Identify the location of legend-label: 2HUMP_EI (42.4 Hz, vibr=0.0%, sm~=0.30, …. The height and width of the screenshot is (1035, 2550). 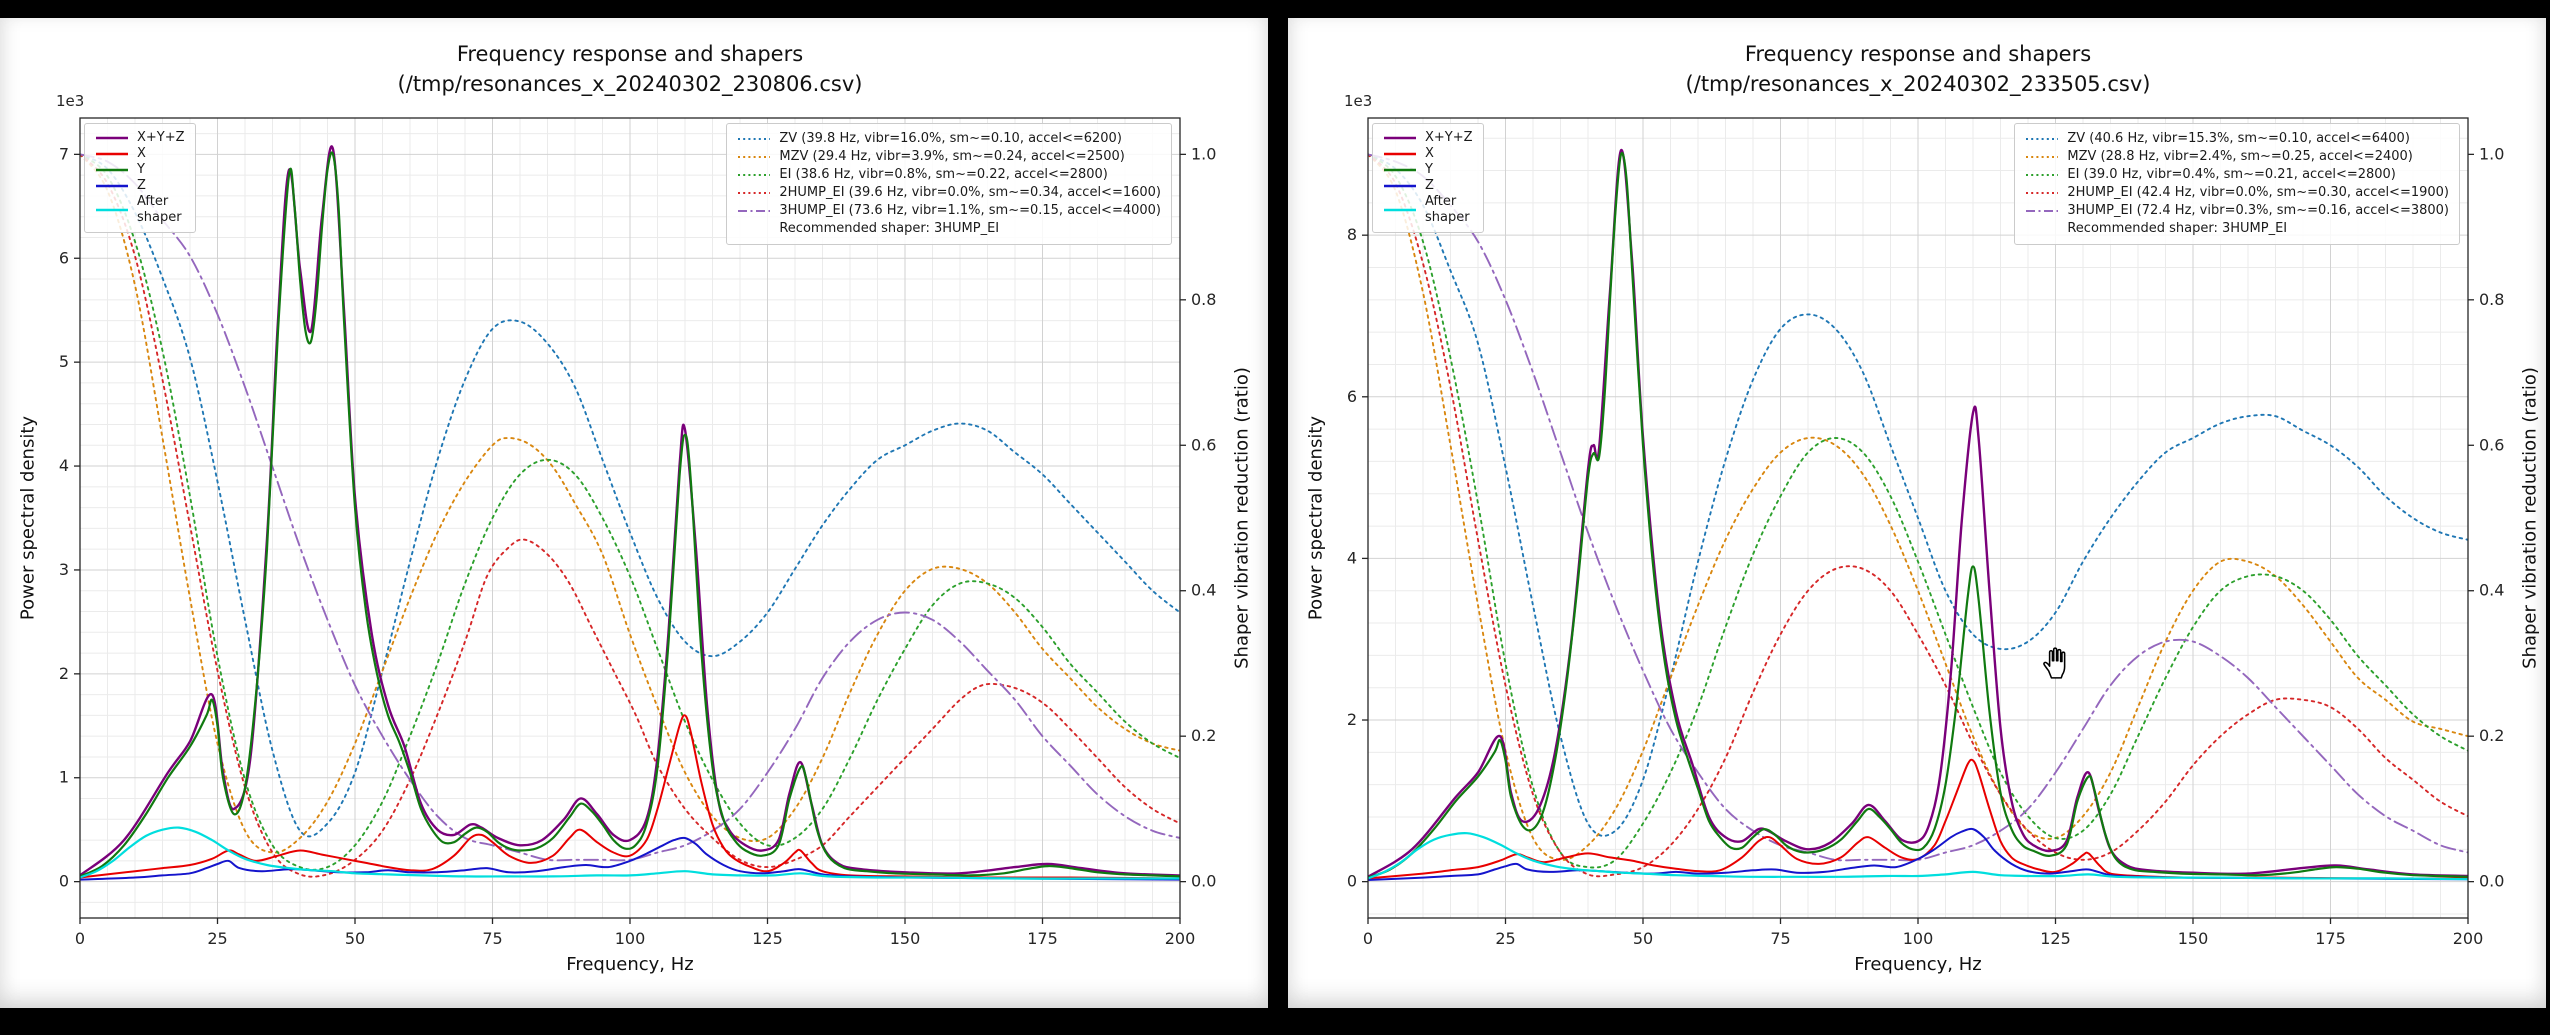
(2258, 192).